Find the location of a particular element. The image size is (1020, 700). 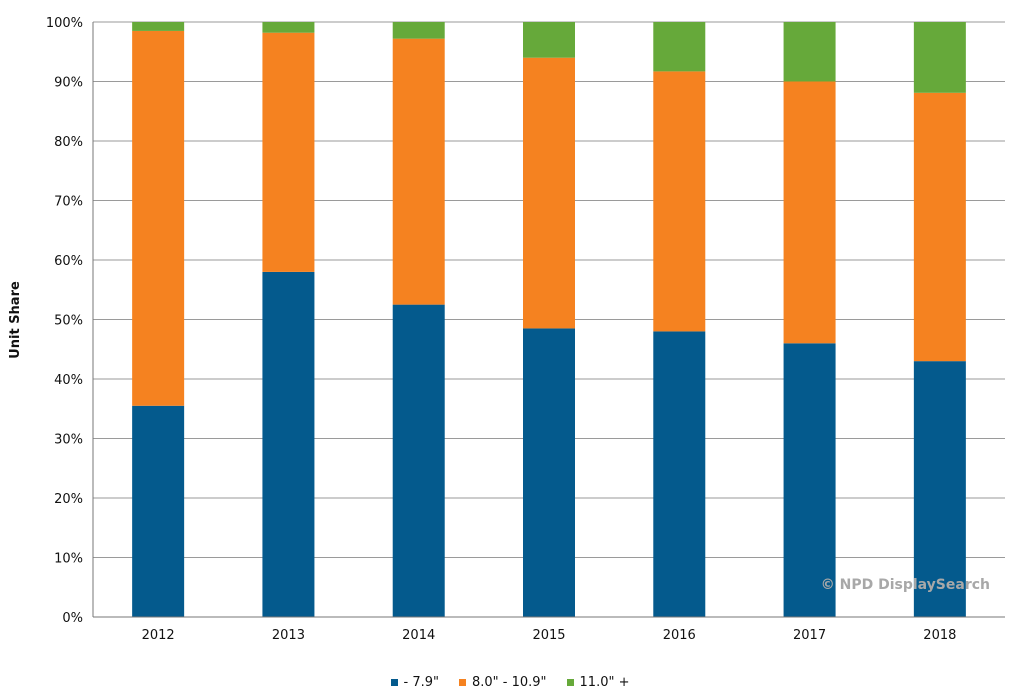

y-tick-label: 30% is located at coordinates (68, 440).